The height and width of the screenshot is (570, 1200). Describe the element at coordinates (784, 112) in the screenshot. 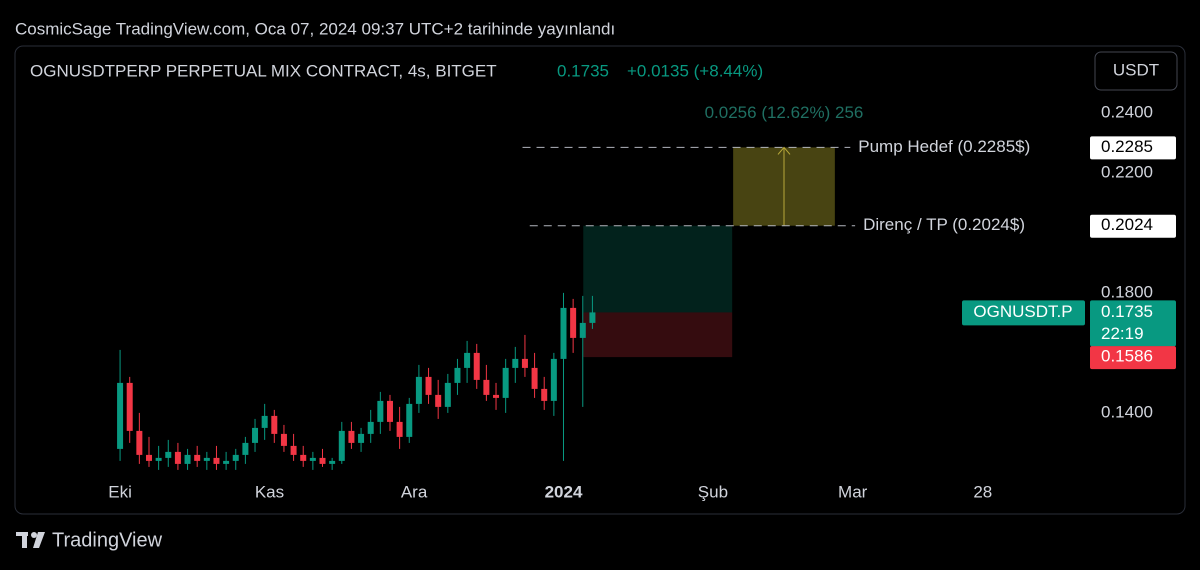

I see `measure-label: 0.0256 (12.62%) 256` at that location.